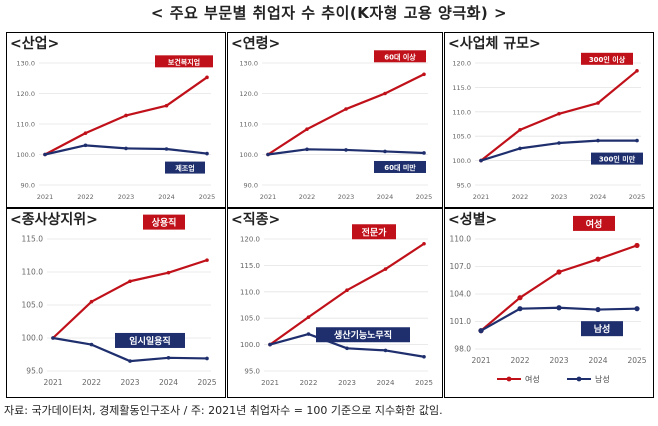  I want to click on series-label: 제조업, so click(184, 168).